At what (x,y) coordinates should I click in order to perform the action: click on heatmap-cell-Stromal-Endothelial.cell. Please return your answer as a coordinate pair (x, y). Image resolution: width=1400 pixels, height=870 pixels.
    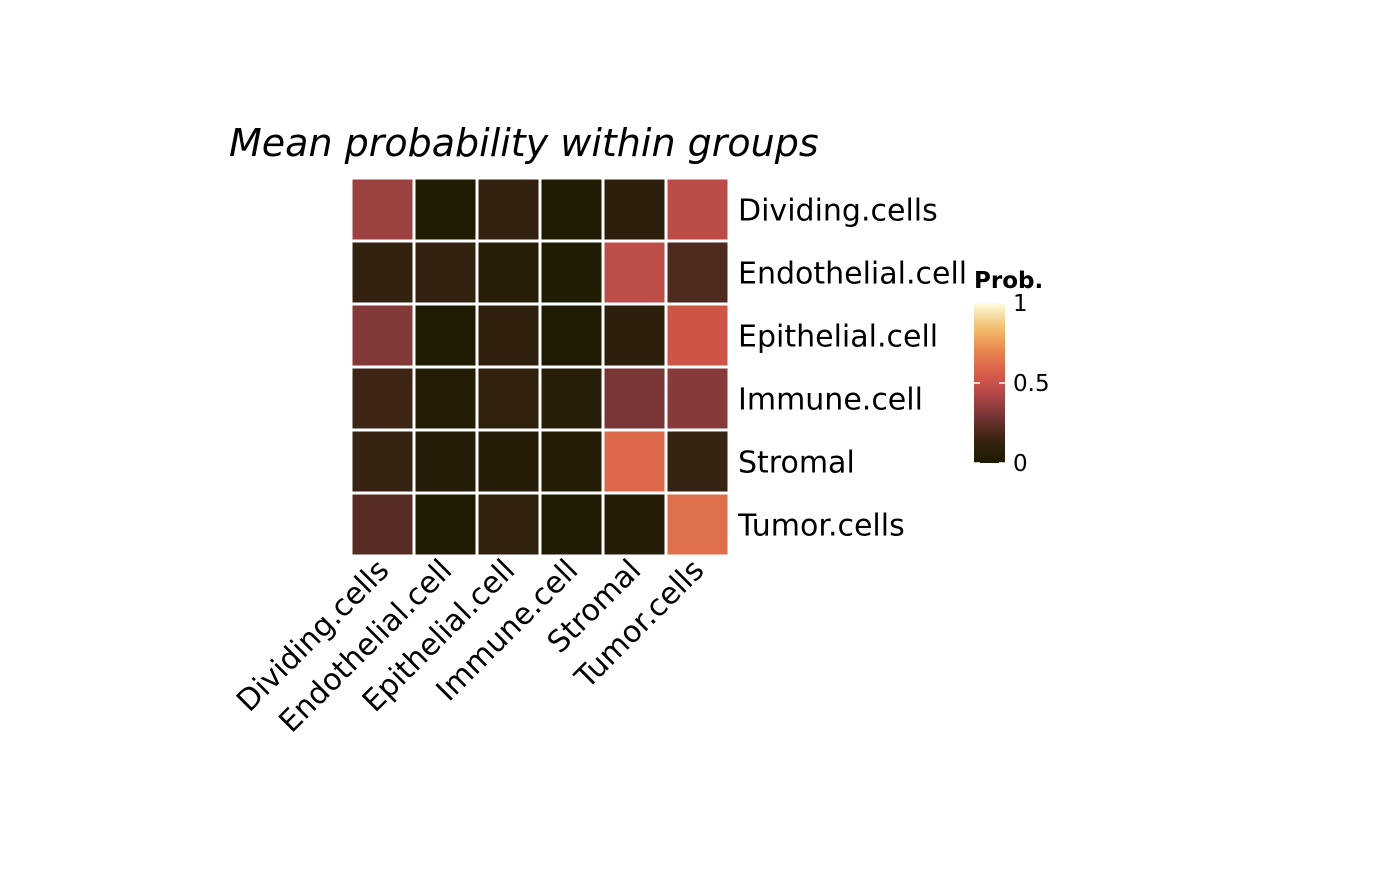
    Looking at the image, I should click on (445, 461).